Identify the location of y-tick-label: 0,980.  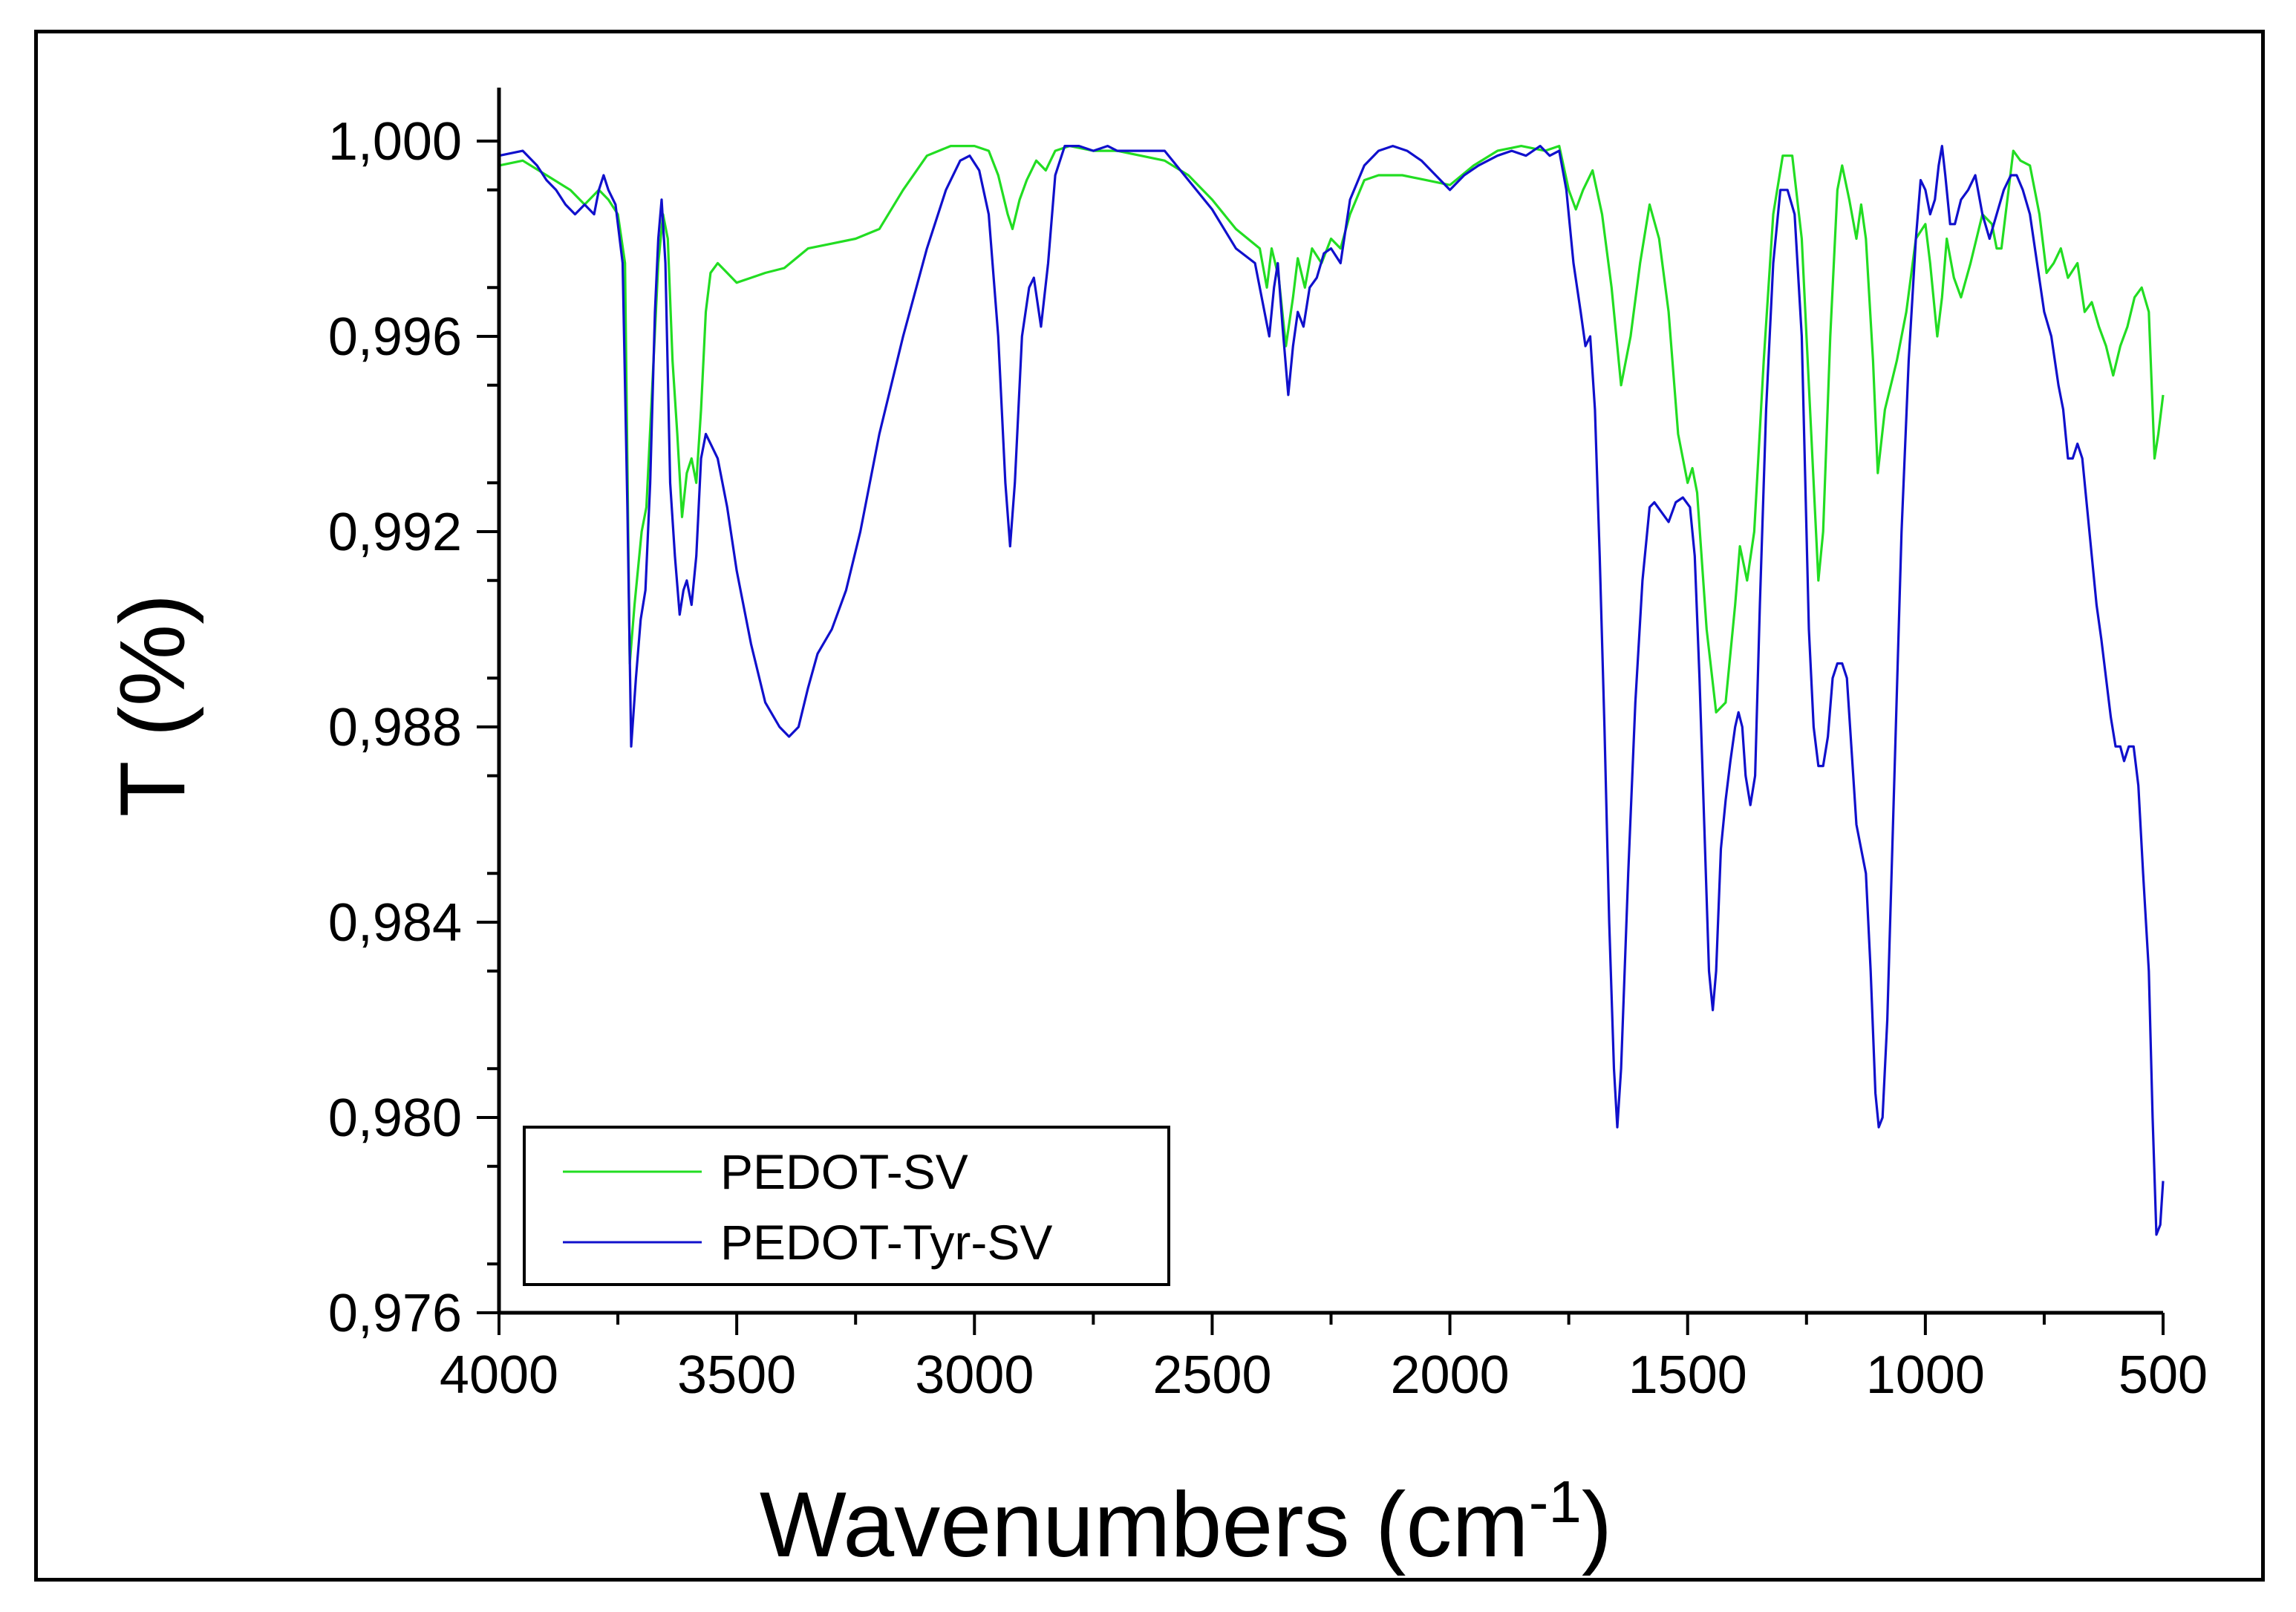
(395, 1118).